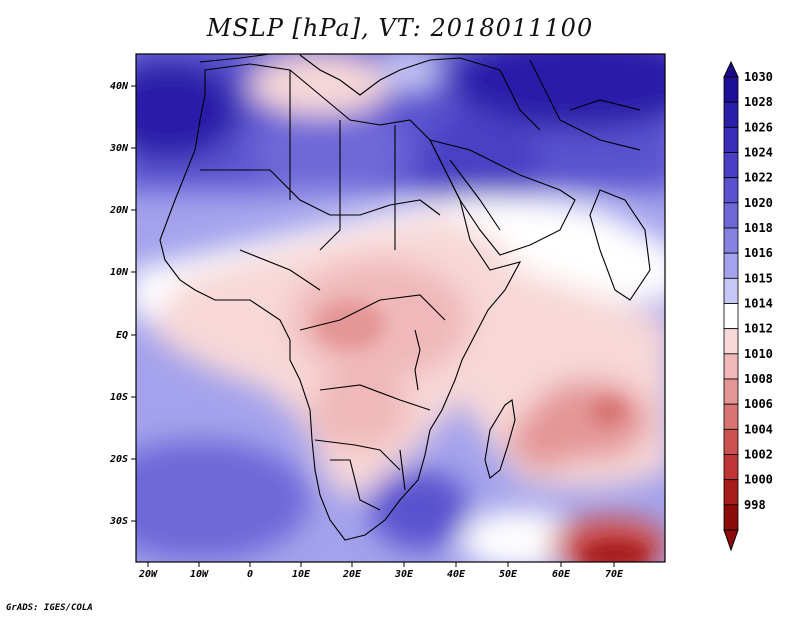 The image size is (800, 618). Describe the element at coordinates (614, 574) in the screenshot. I see `lon-label: 70E` at that location.